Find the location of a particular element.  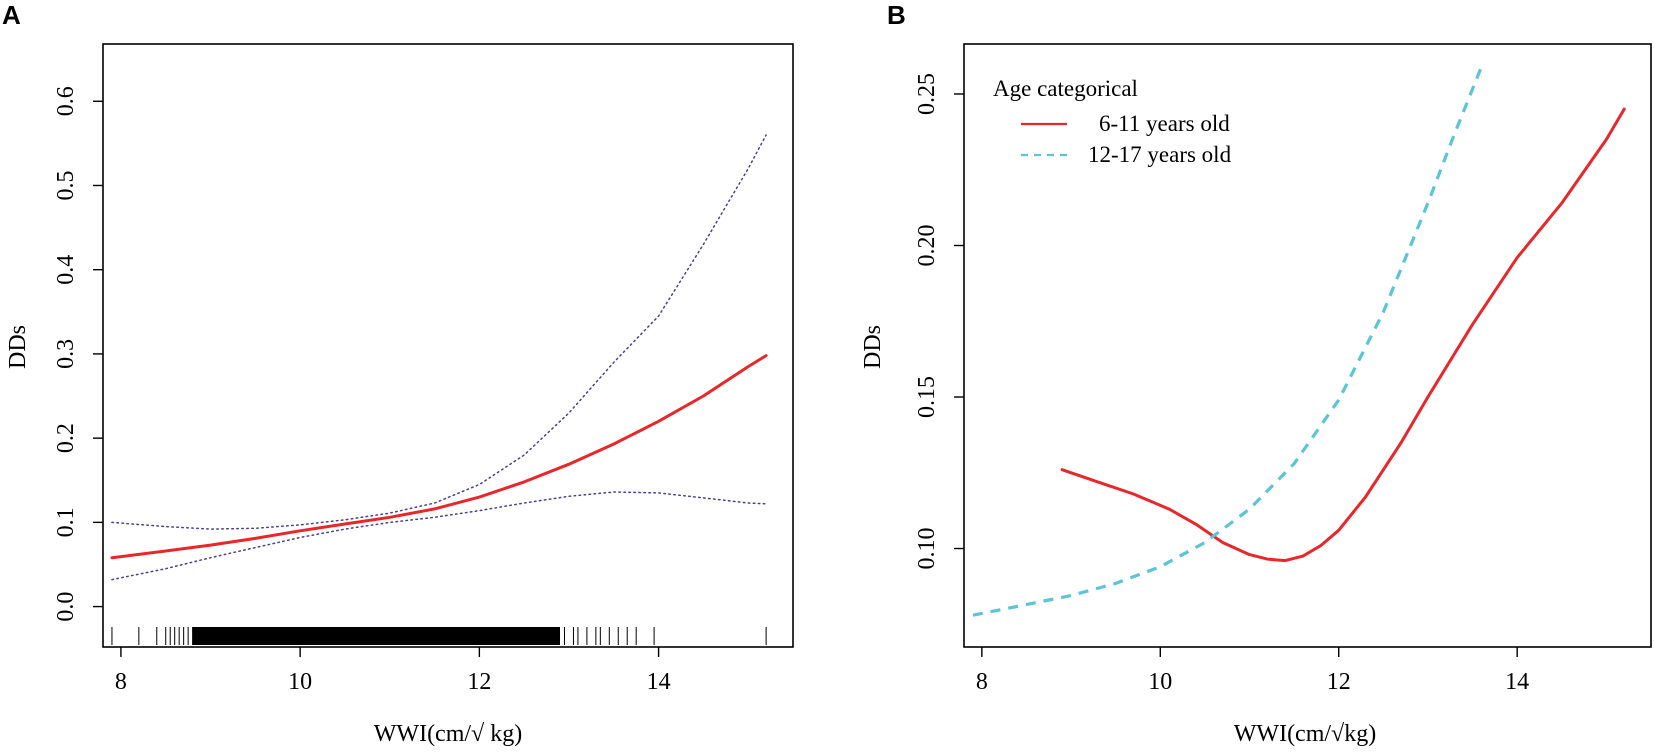

rug-dense-band is located at coordinates (376, 636).